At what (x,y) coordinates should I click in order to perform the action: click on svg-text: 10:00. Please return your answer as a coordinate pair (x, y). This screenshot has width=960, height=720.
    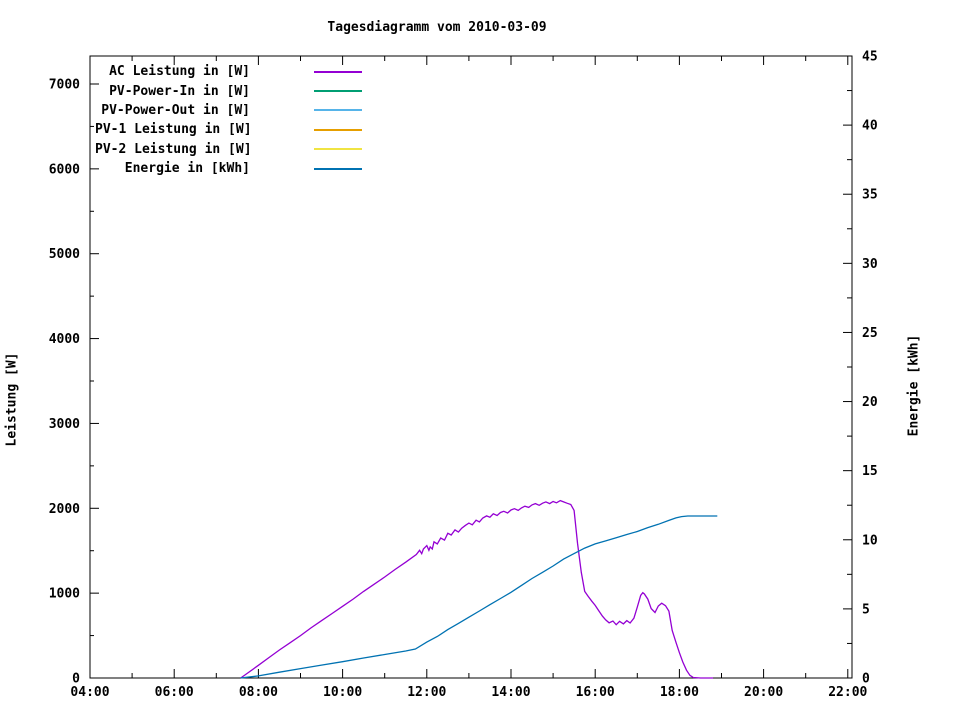
    Looking at the image, I should click on (342, 692).